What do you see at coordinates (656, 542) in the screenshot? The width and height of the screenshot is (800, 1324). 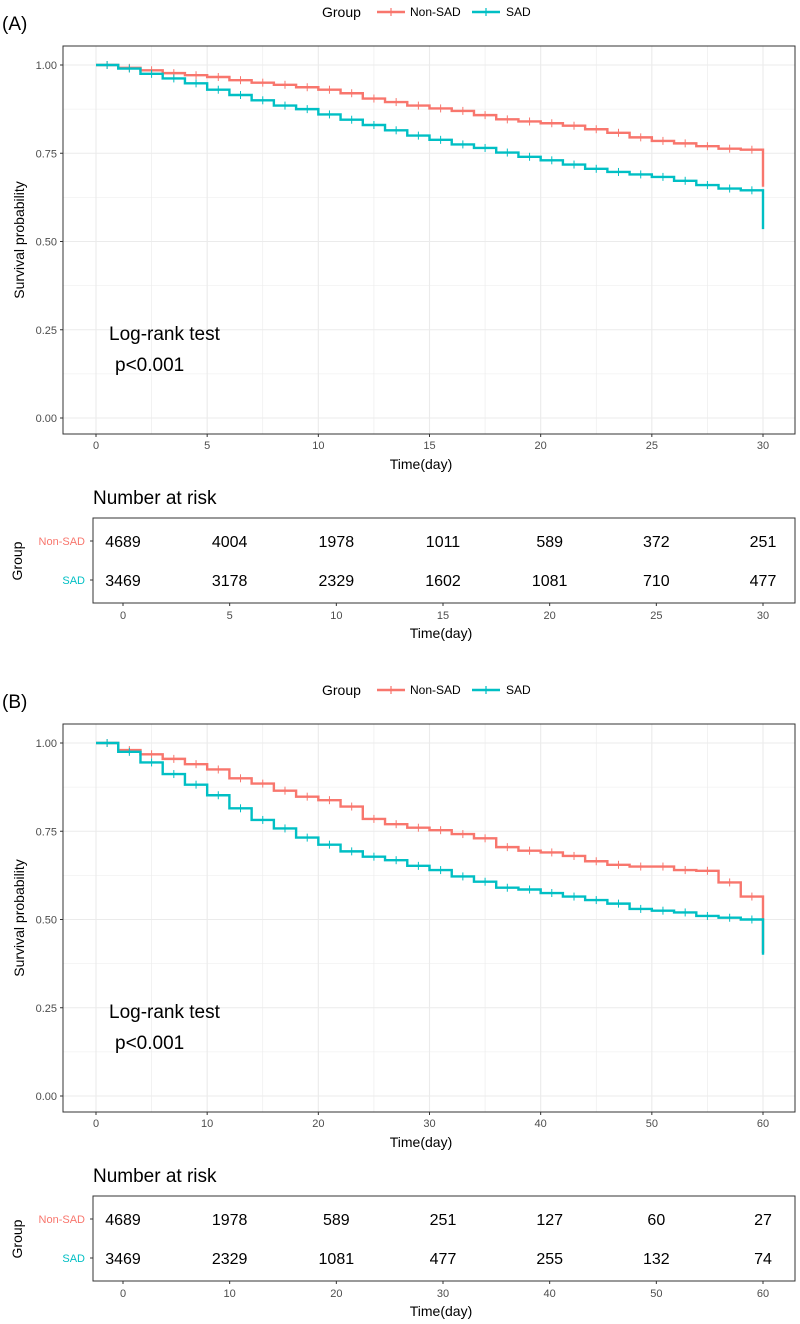 I see `risk-count: 372` at bounding box center [656, 542].